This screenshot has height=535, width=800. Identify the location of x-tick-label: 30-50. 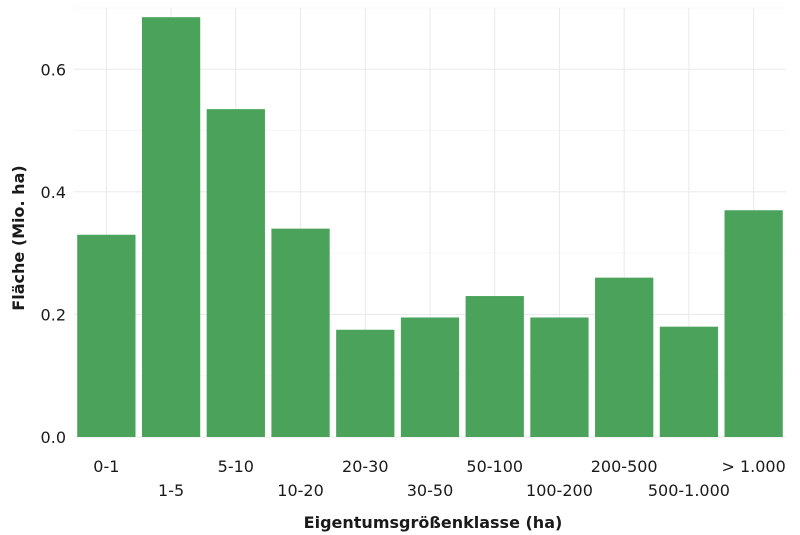
(430, 490).